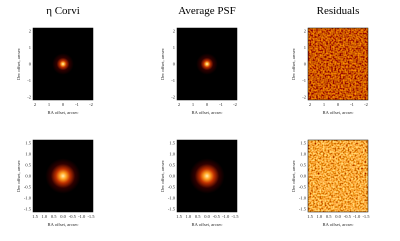 The image size is (400, 241). I want to click on column-title: Average PSF, so click(207, 11).